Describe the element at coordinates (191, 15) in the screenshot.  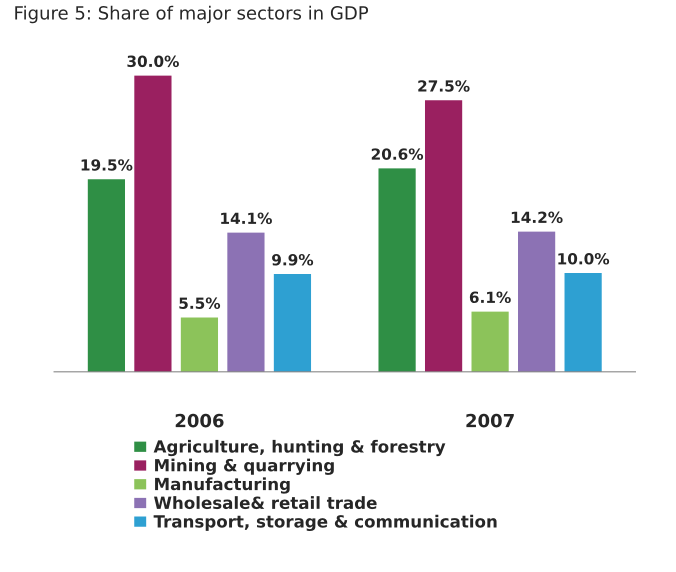
I see `chart-title: Figure 5: Share of major sectors in GDP` at that location.